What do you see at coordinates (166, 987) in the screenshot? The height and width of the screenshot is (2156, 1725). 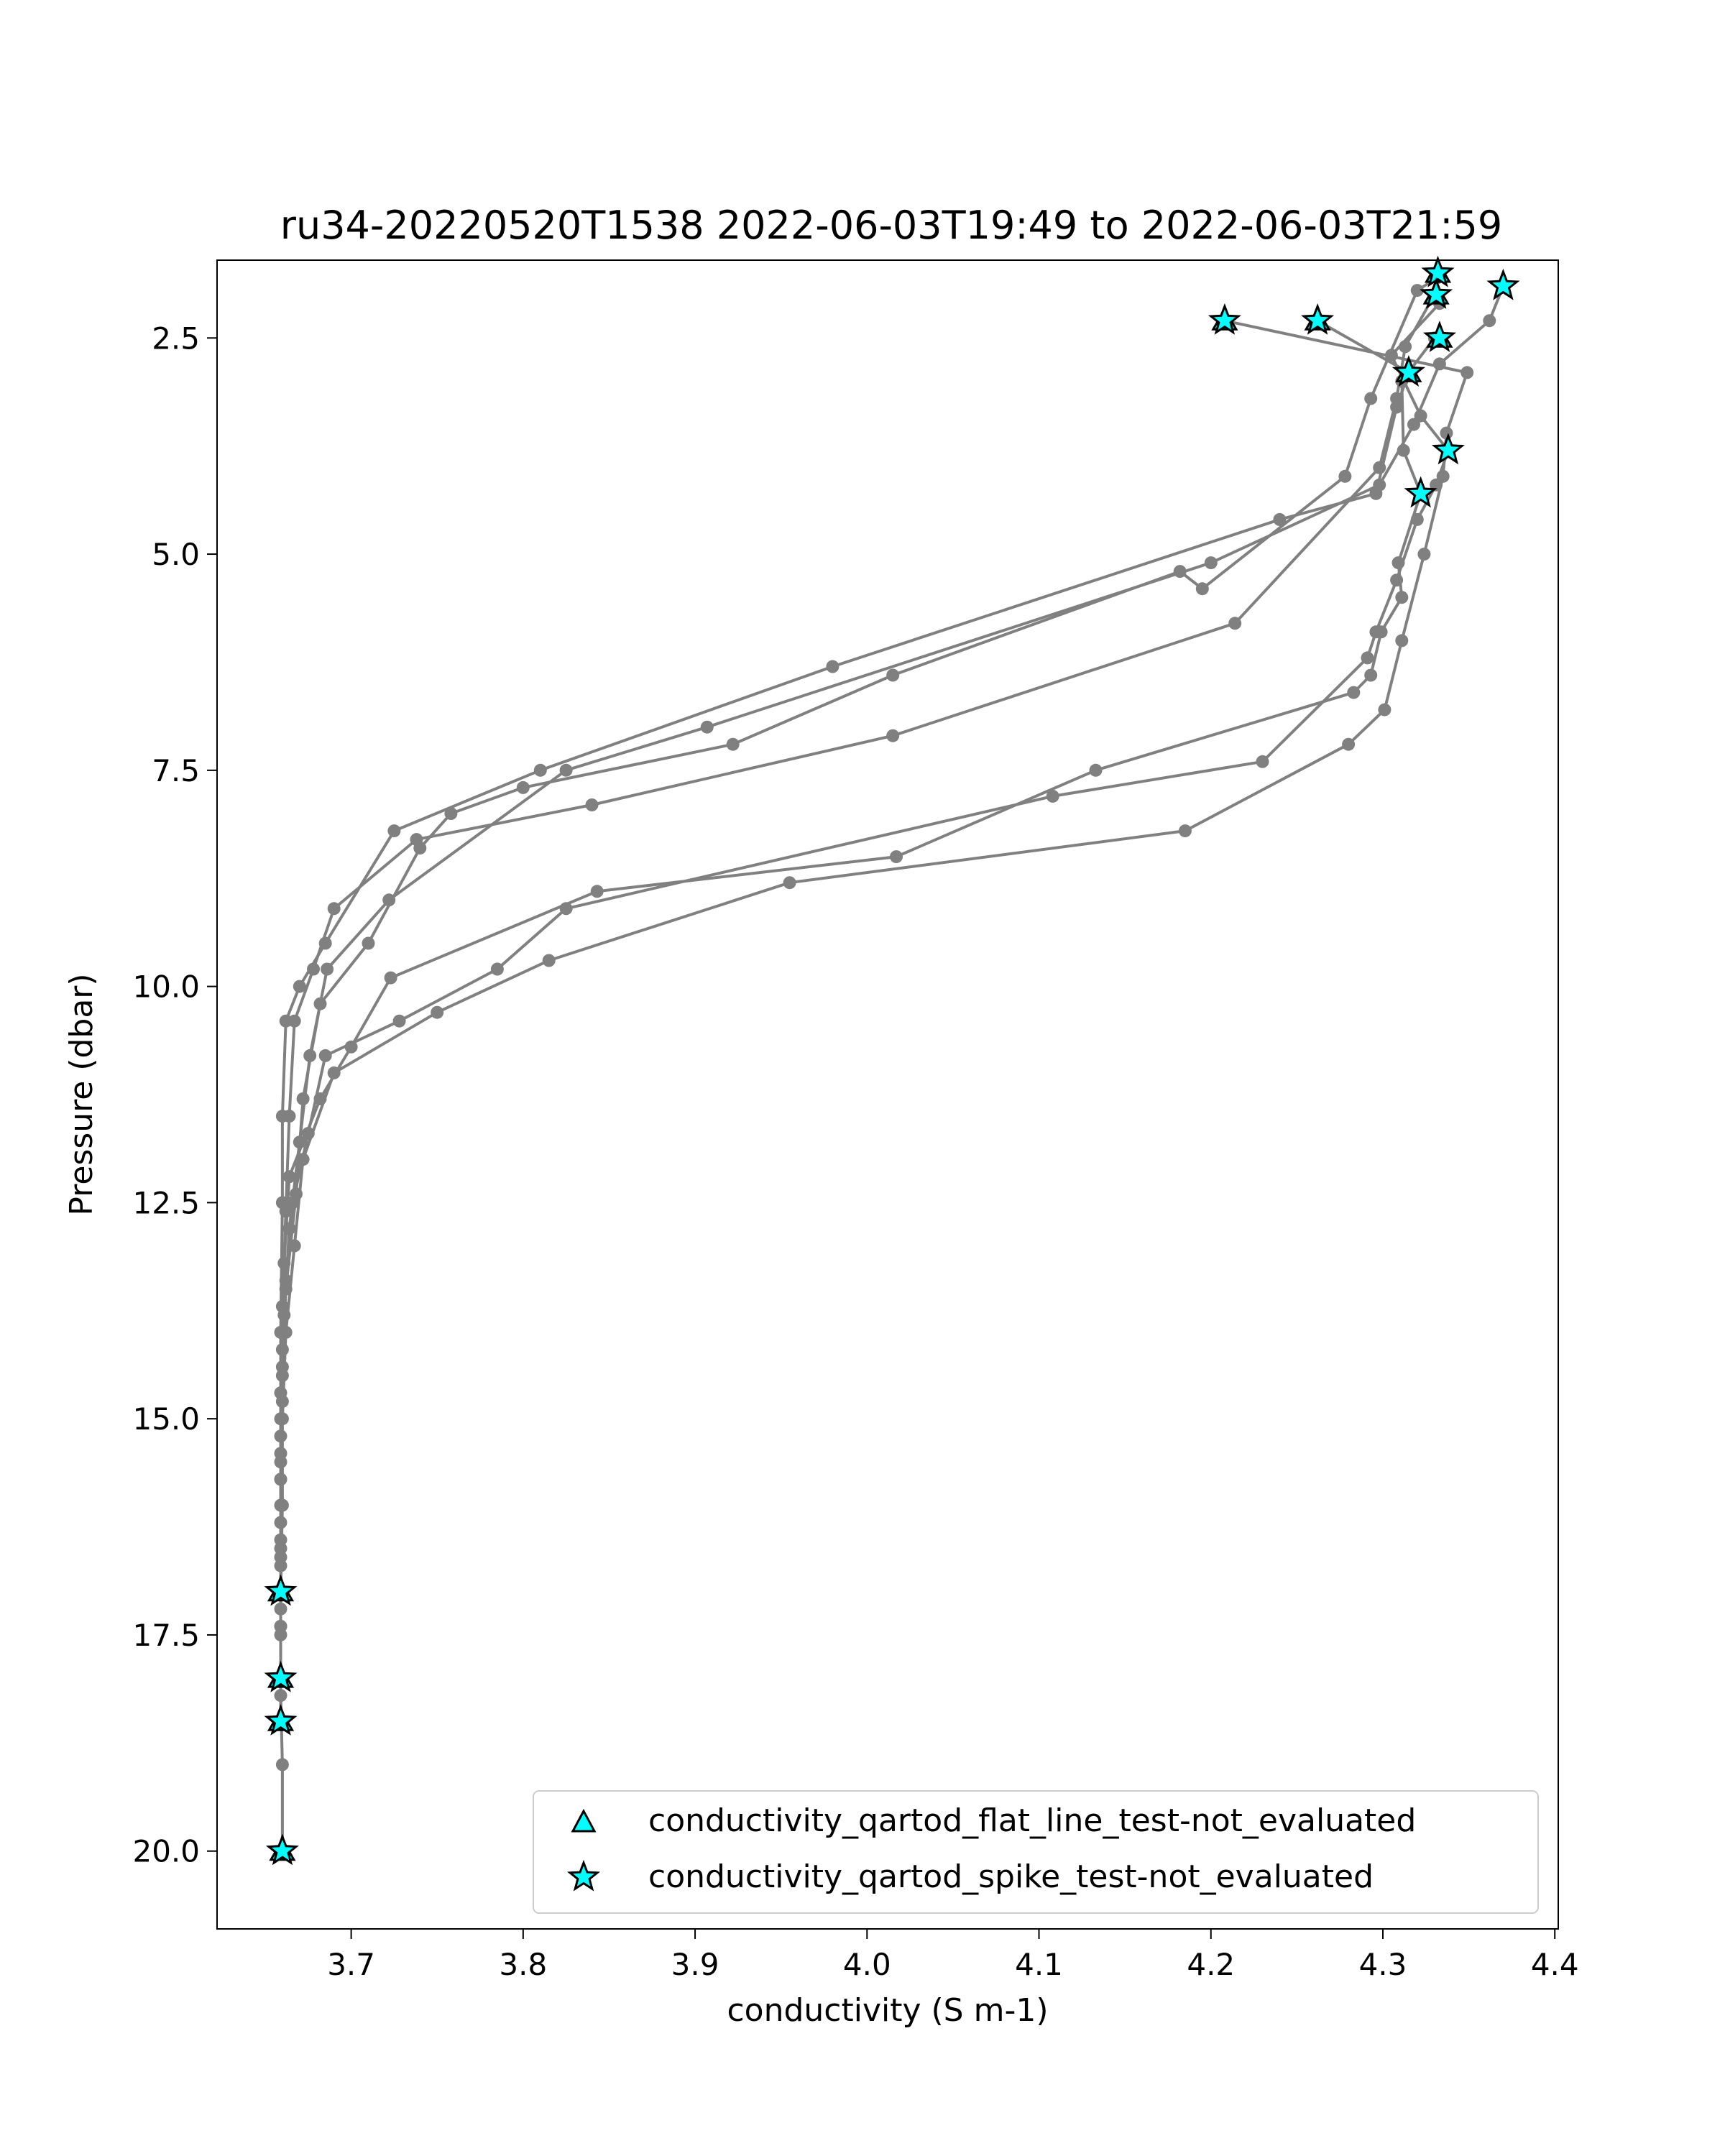 I see `y-tick-label: 10.0` at bounding box center [166, 987].